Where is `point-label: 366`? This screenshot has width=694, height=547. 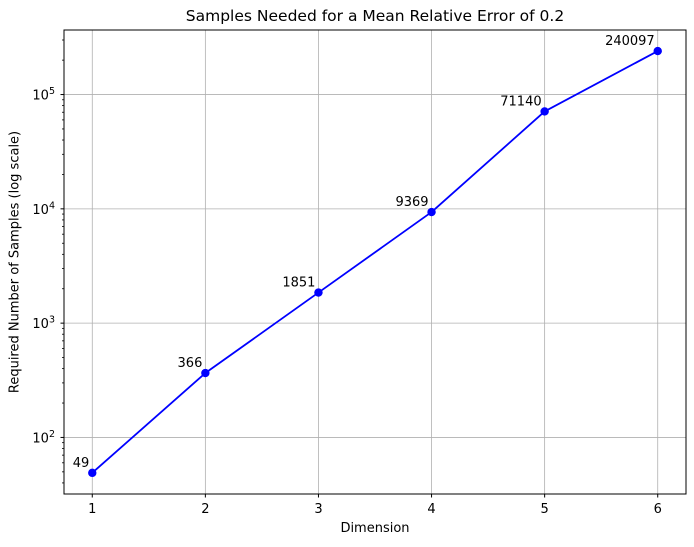
point-label: 366 is located at coordinates (190, 363).